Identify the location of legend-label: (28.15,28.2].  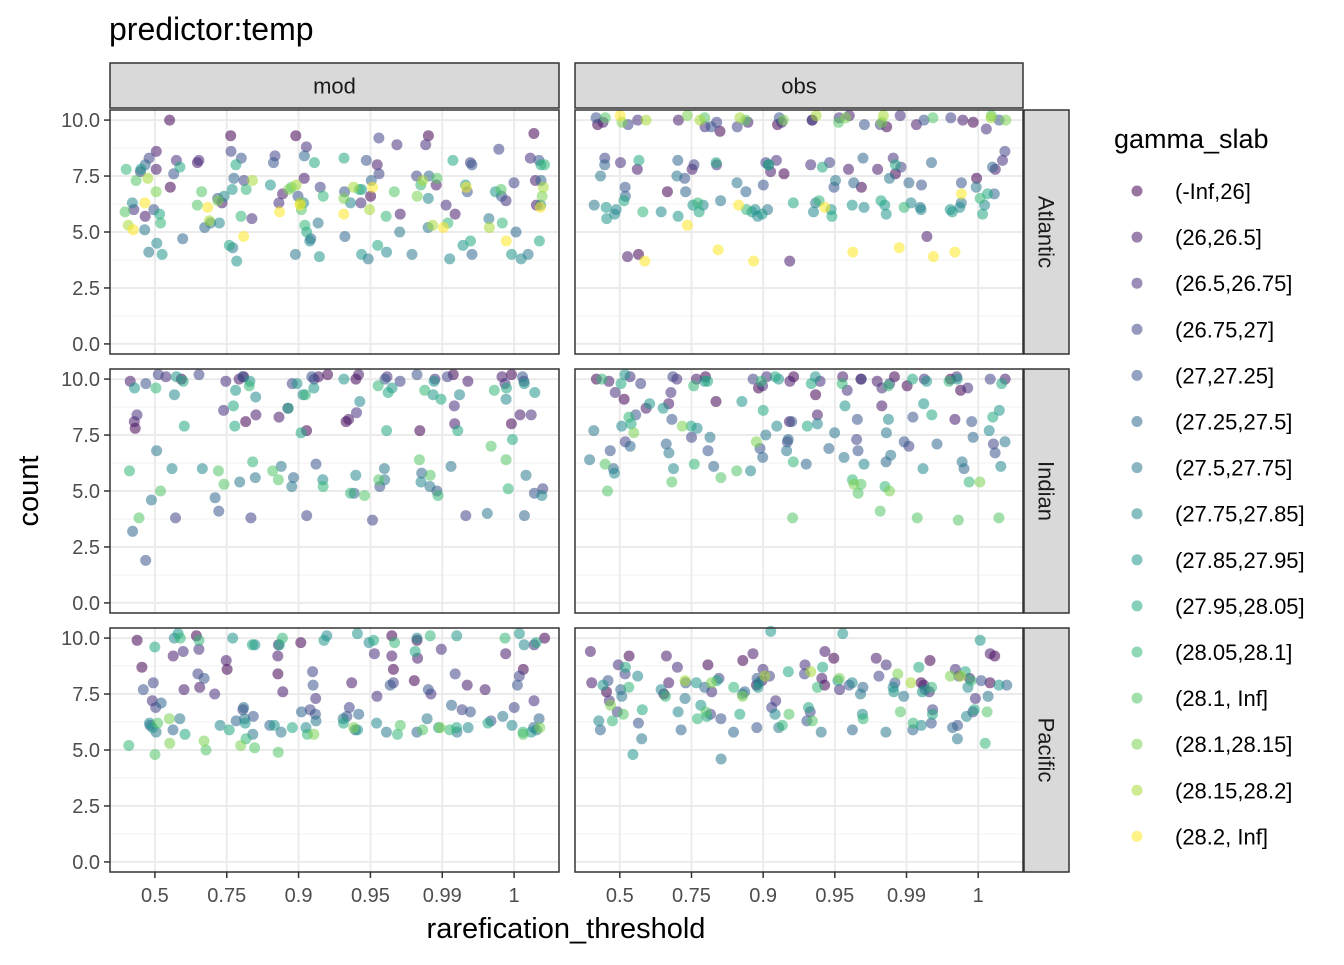
(1233, 790).